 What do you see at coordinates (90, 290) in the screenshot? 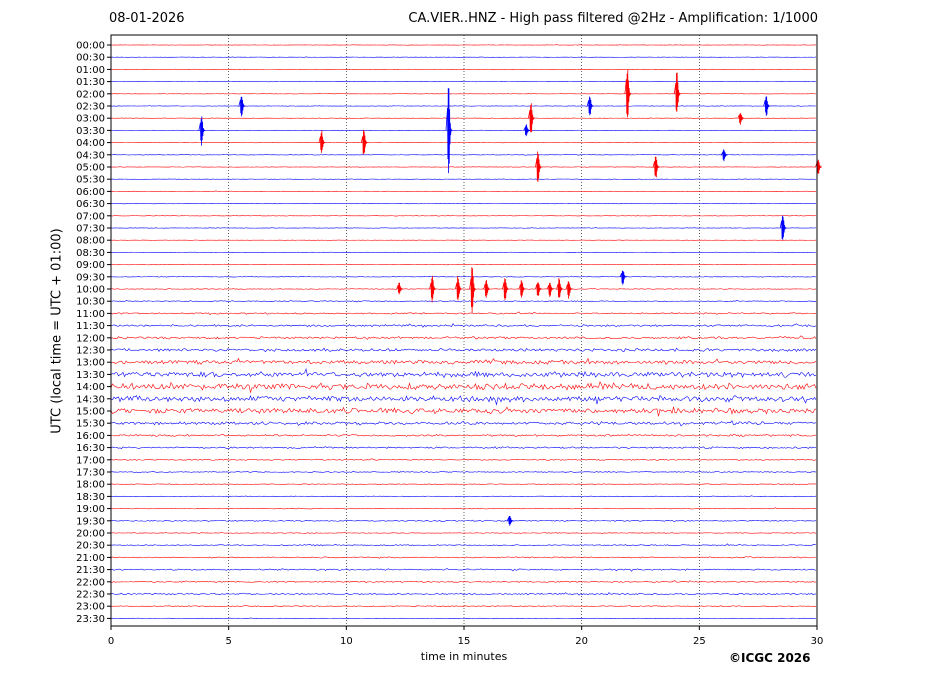
I see `y-tick-label-10:00: 10:00` at bounding box center [90, 290].